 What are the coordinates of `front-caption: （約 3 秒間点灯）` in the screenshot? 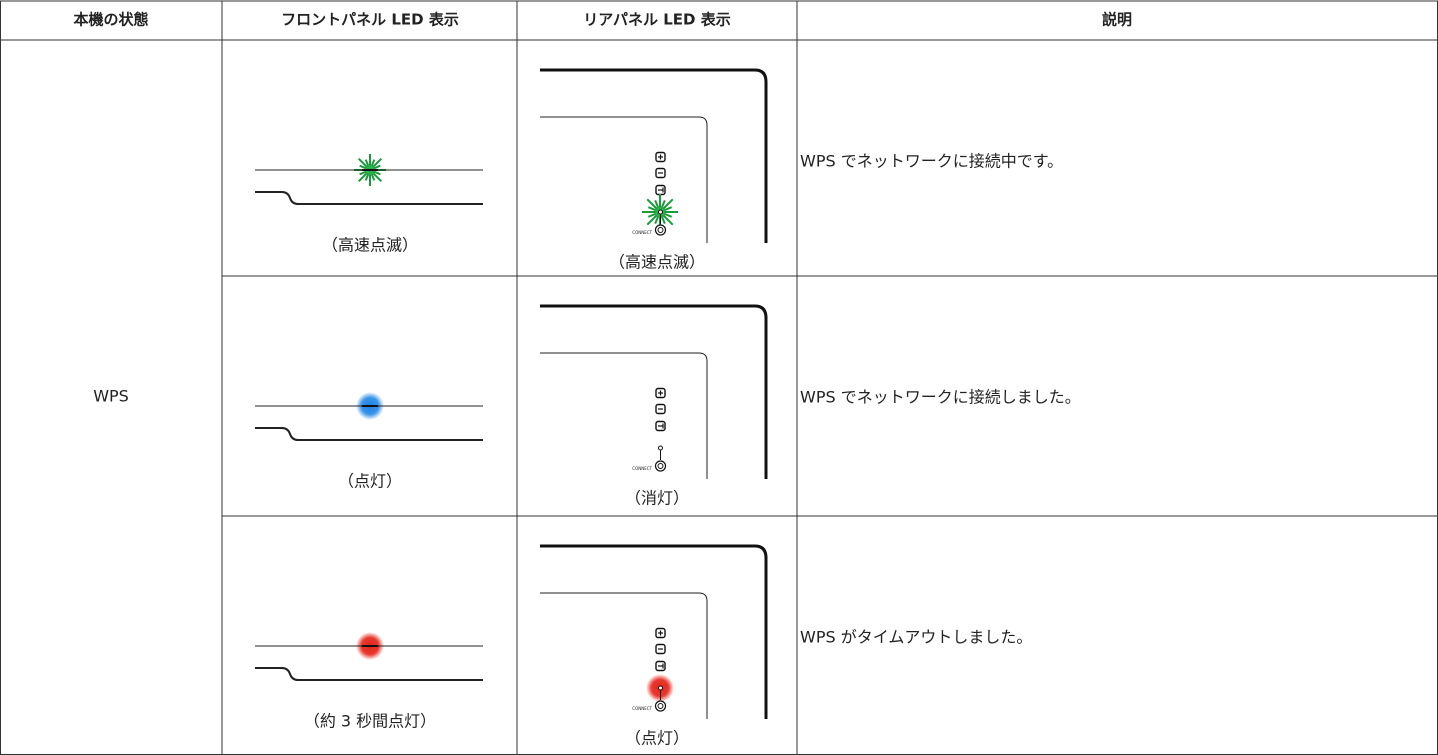 It's located at (370, 721).